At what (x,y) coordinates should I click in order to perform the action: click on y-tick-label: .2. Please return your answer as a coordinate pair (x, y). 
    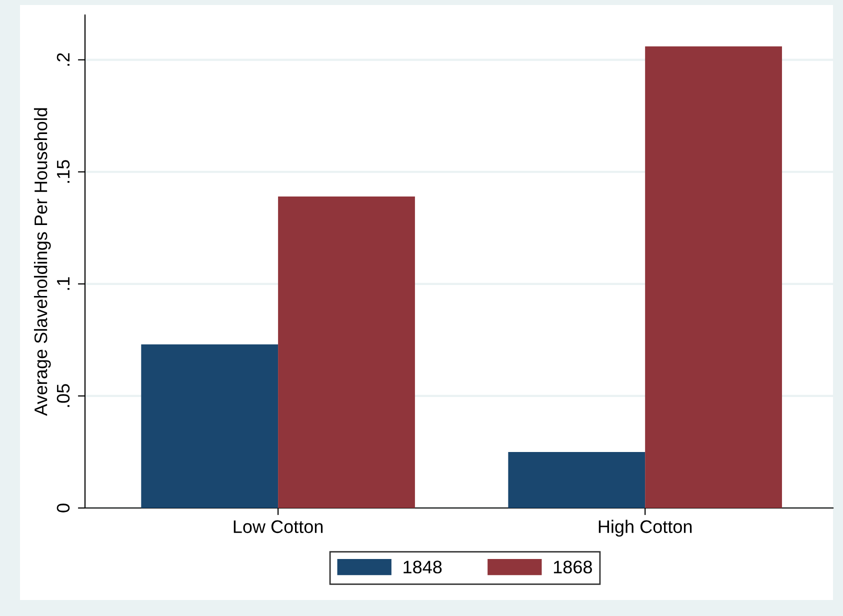
    Looking at the image, I should click on (63, 59).